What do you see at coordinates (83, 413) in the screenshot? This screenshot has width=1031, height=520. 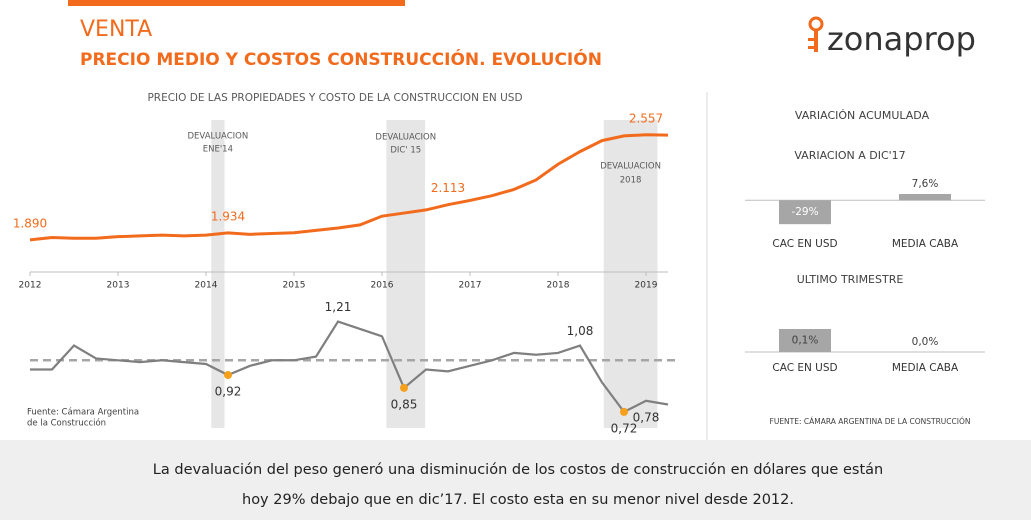 I see `source: Fuente: Cámara Argentina` at bounding box center [83, 413].